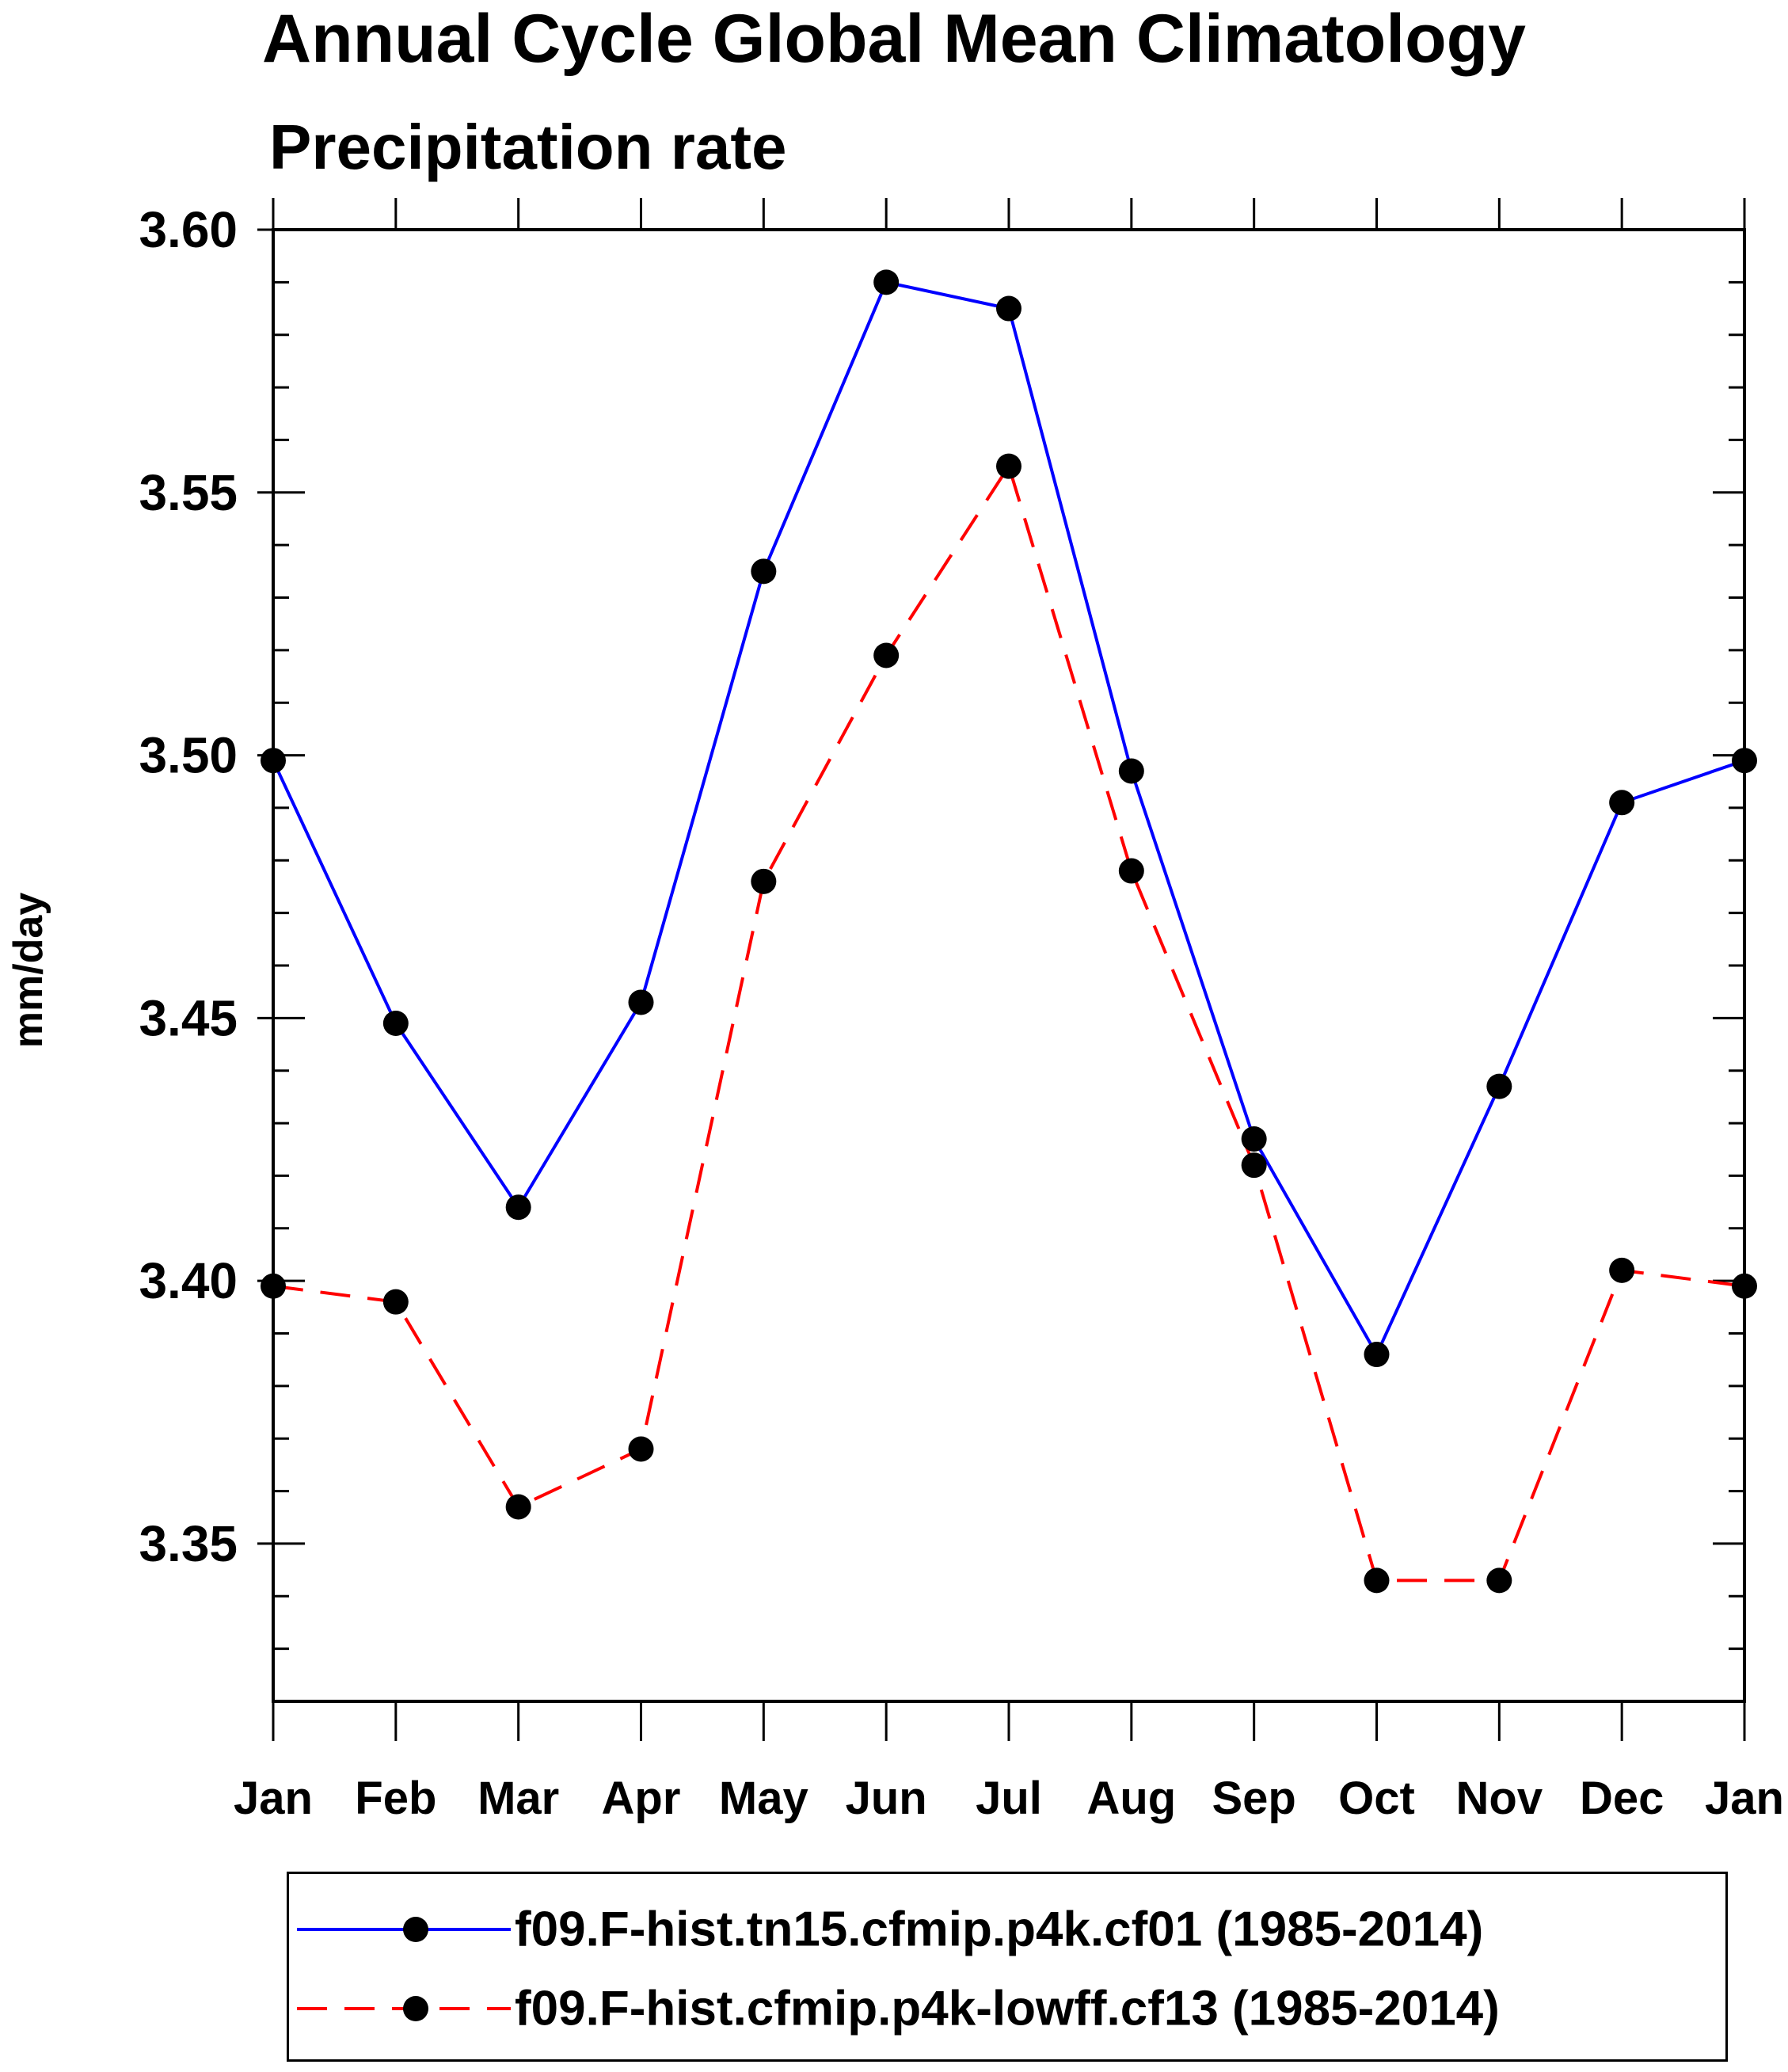 This screenshot has height=2072, width=1788. I want to click on y-tick-label: 3.40, so click(188, 1280).